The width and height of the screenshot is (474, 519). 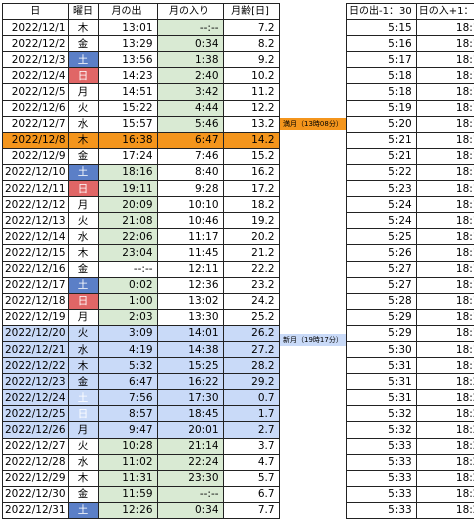 What do you see at coordinates (251, 462) in the screenshot?
I see `moon-age-cell: 4.7` at bounding box center [251, 462].